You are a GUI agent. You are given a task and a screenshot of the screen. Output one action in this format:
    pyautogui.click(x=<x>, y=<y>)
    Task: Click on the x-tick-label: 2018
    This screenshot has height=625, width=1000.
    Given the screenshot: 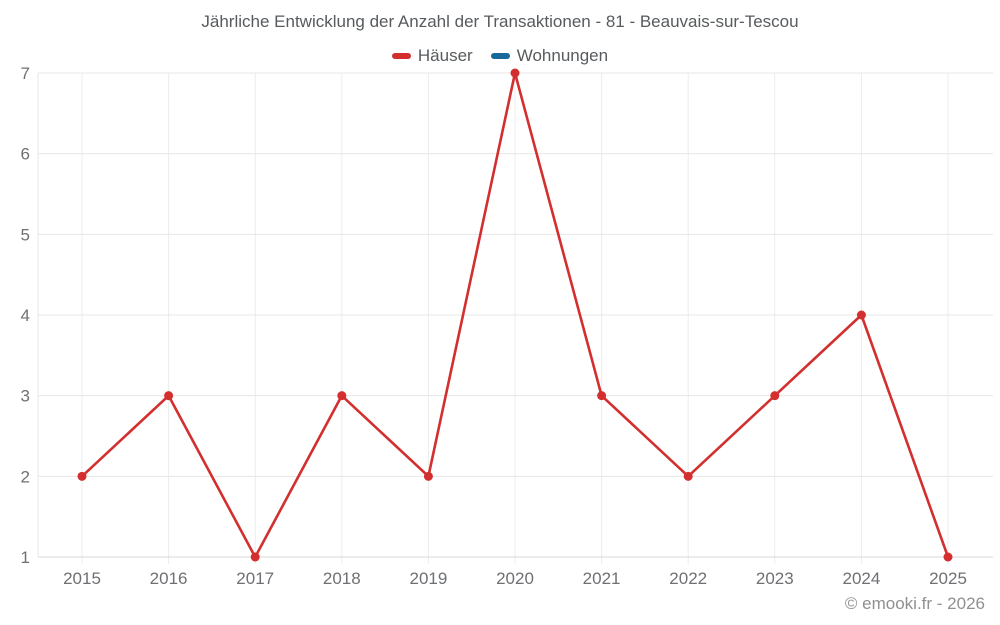 What is the action you would take?
    pyautogui.click(x=342, y=578)
    